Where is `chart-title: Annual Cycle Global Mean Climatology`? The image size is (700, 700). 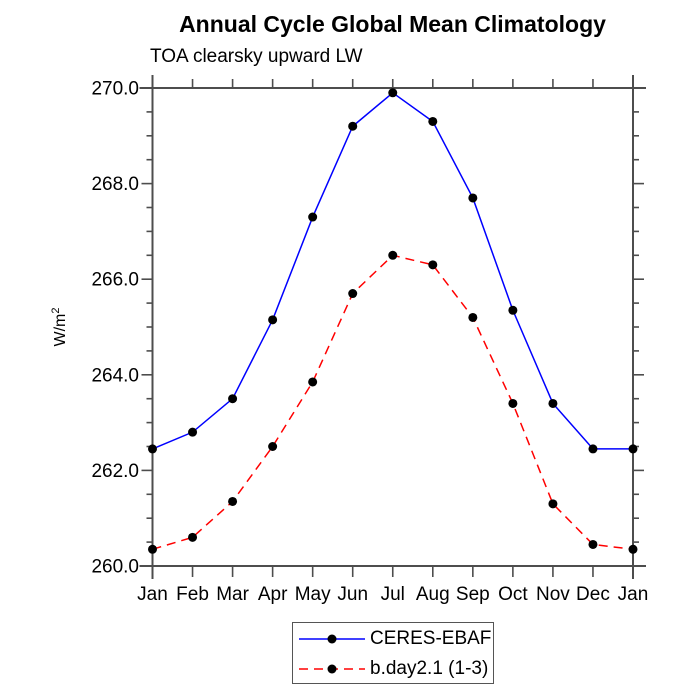
chart-title: Annual Cycle Global Mean Climatology is located at coordinates (392, 24).